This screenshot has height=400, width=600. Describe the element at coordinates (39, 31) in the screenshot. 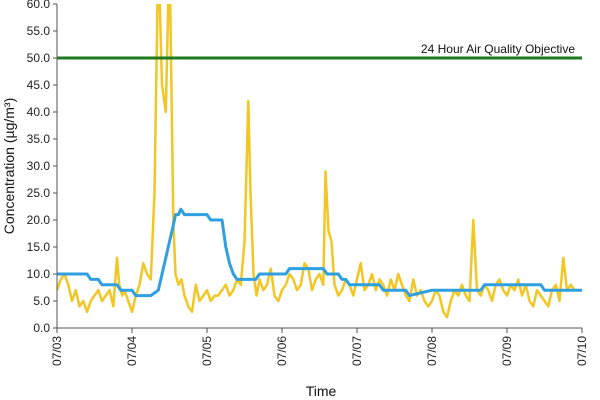

I see `y-tick-label: 55.0` at that location.